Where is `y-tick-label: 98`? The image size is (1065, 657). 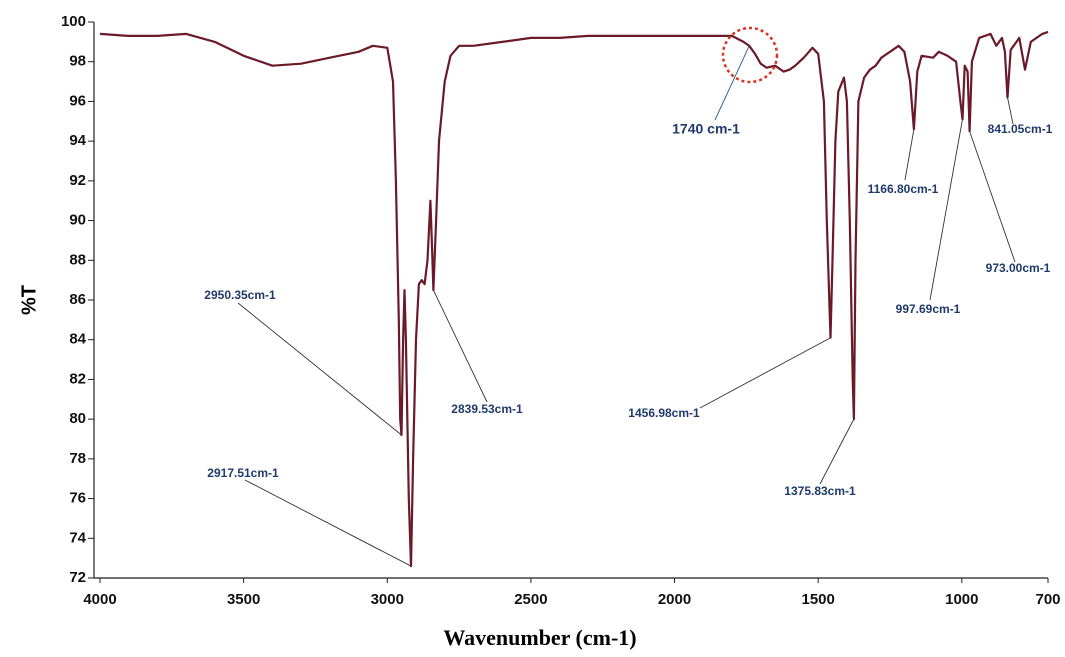
y-tick-label: 98 is located at coordinates (77, 61).